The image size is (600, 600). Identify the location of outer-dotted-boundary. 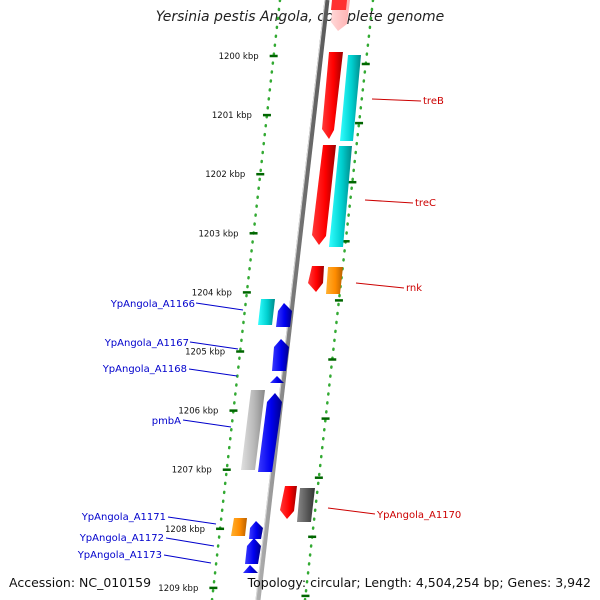
(339, 300).